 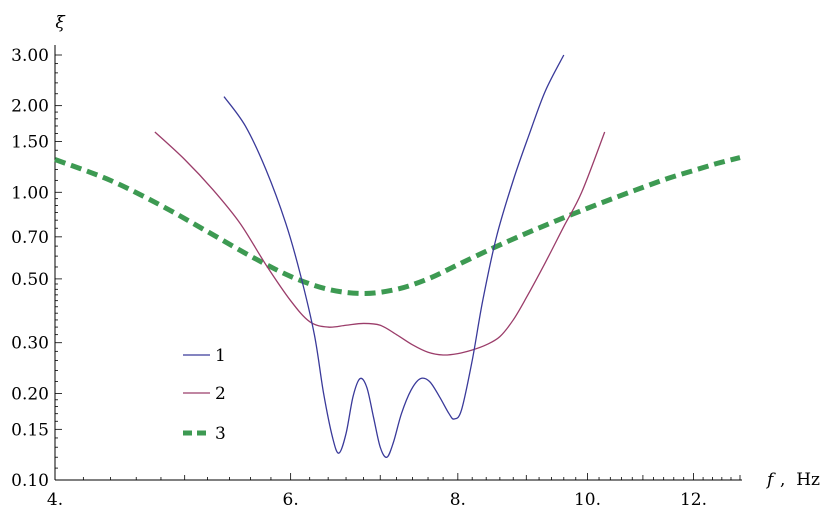 What do you see at coordinates (30, 143) in the screenshot?
I see `y-tick-label: 1.50` at bounding box center [30, 143].